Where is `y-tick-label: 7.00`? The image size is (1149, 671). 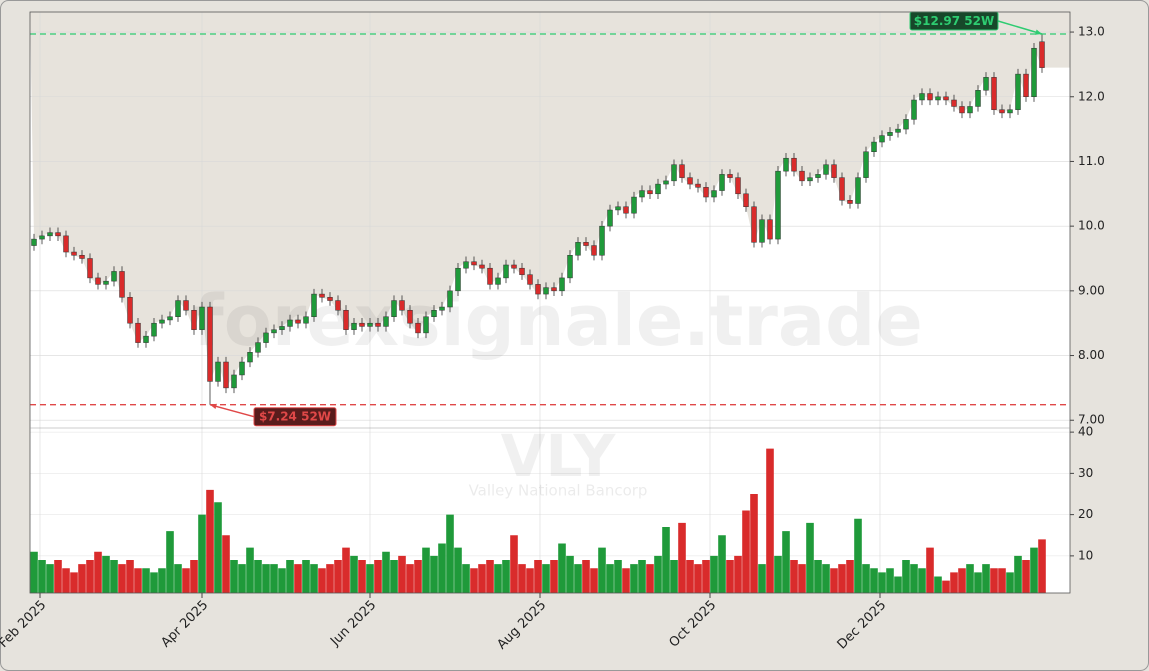 y-tick-label: 7.00 is located at coordinates (1091, 420).